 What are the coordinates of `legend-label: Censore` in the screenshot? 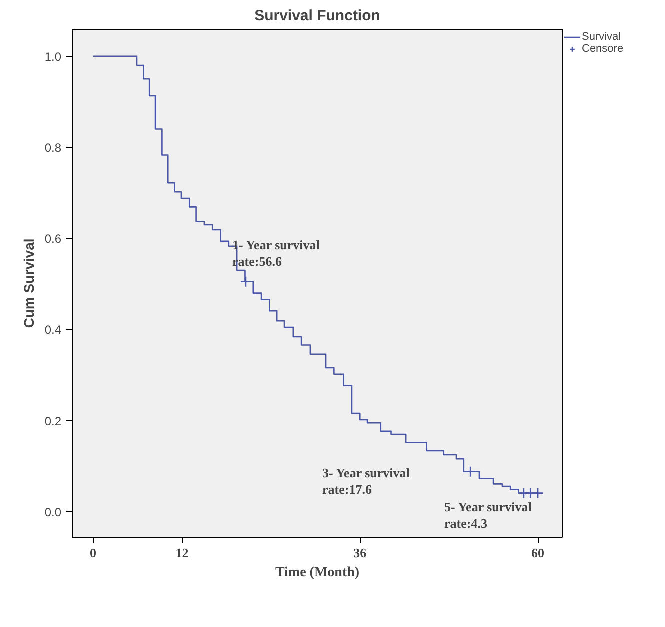 It's located at (603, 49).